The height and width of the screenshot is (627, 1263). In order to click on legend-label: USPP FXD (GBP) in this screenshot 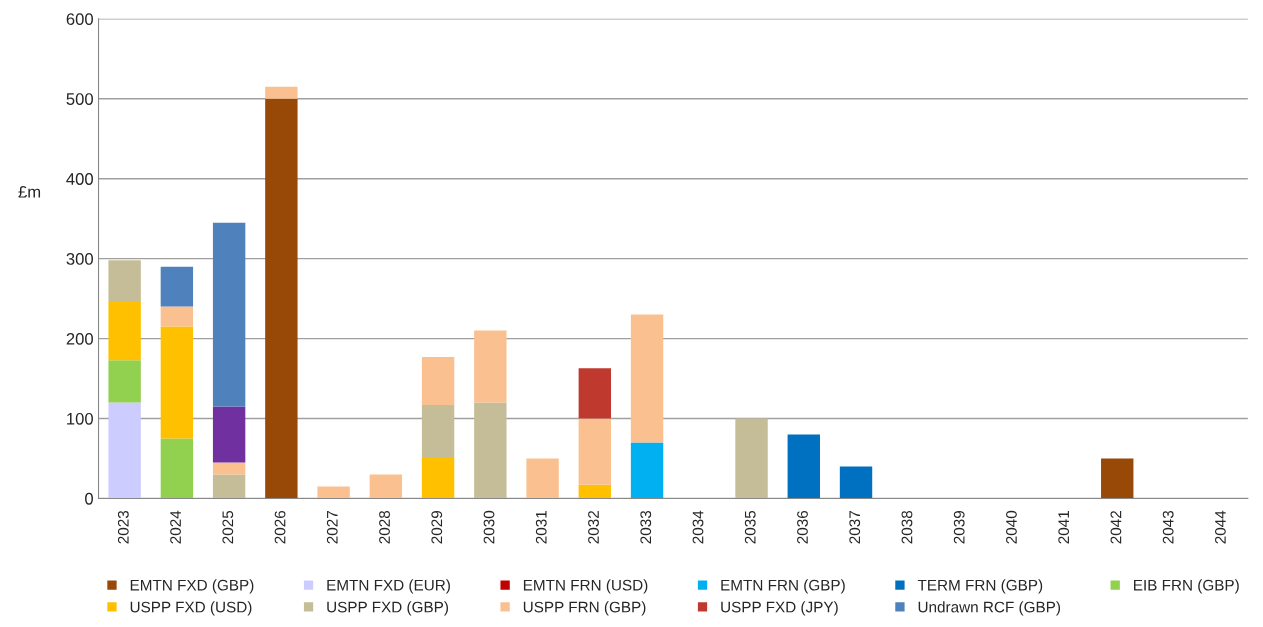, I will do `click(387, 608)`.